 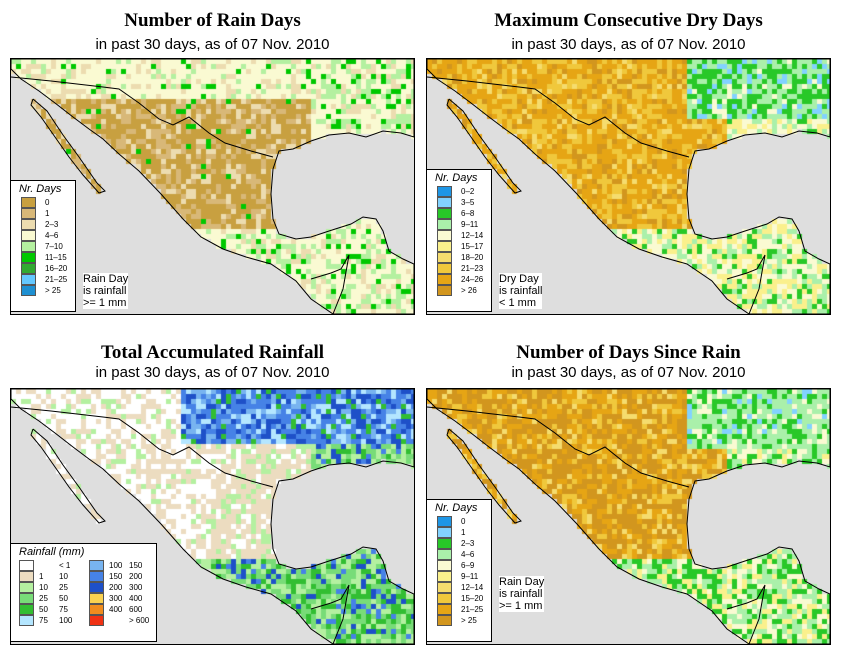 What do you see at coordinates (46, 576) in the screenshot?
I see `legend-item: 1 10` at bounding box center [46, 576].